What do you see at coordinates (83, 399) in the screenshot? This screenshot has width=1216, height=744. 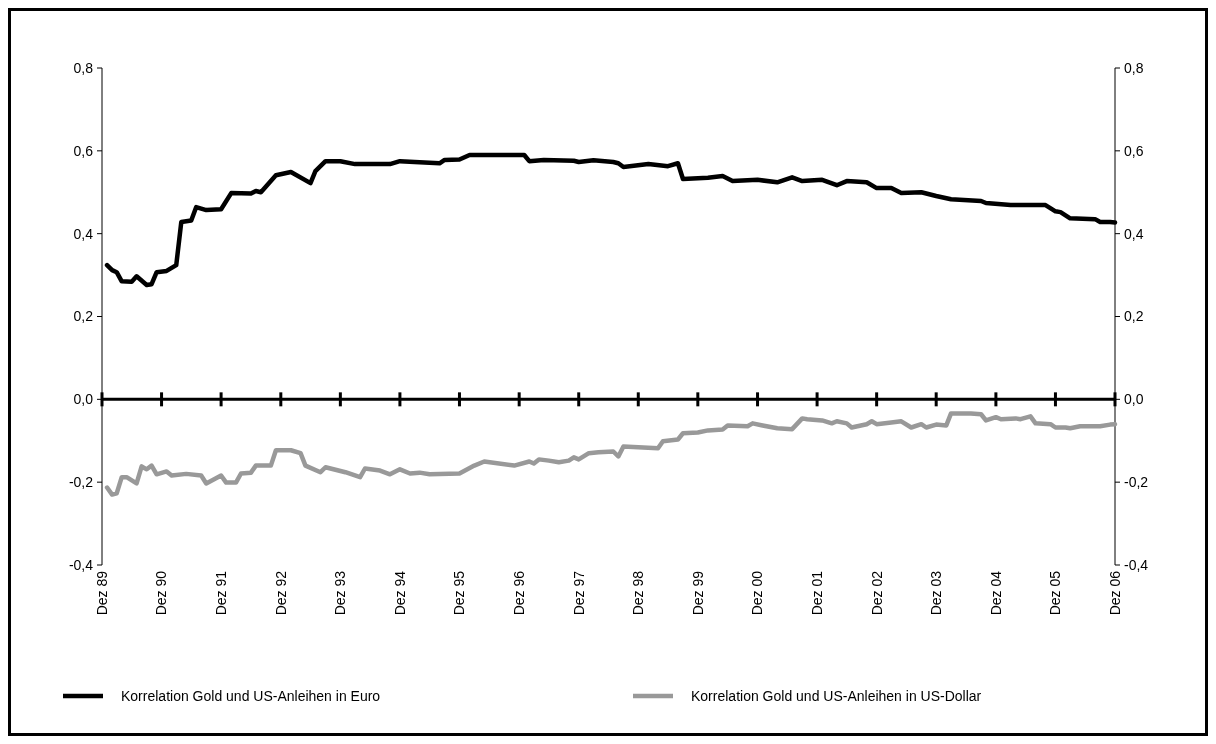 I see `y-tick-label: 0,0` at bounding box center [83, 399].